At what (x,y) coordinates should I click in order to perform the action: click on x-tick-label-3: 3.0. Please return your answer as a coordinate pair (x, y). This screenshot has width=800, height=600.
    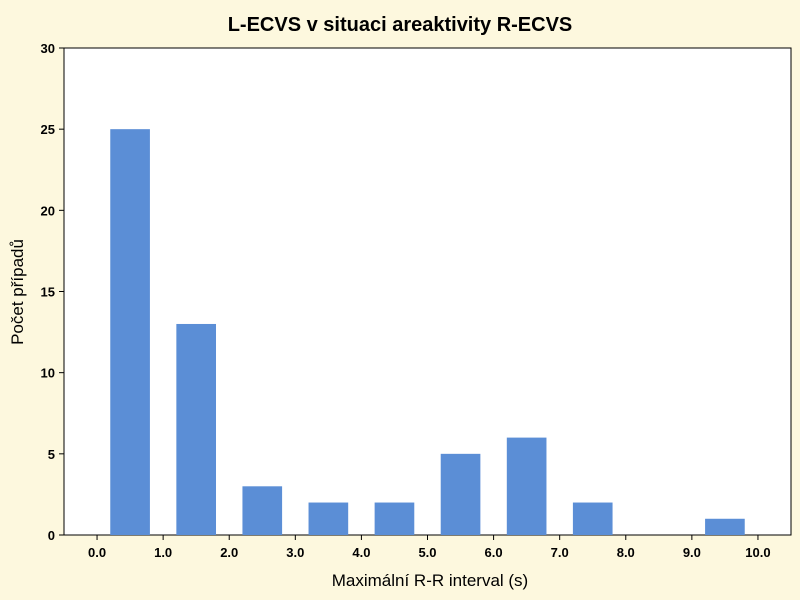
    Looking at the image, I should click on (295, 552).